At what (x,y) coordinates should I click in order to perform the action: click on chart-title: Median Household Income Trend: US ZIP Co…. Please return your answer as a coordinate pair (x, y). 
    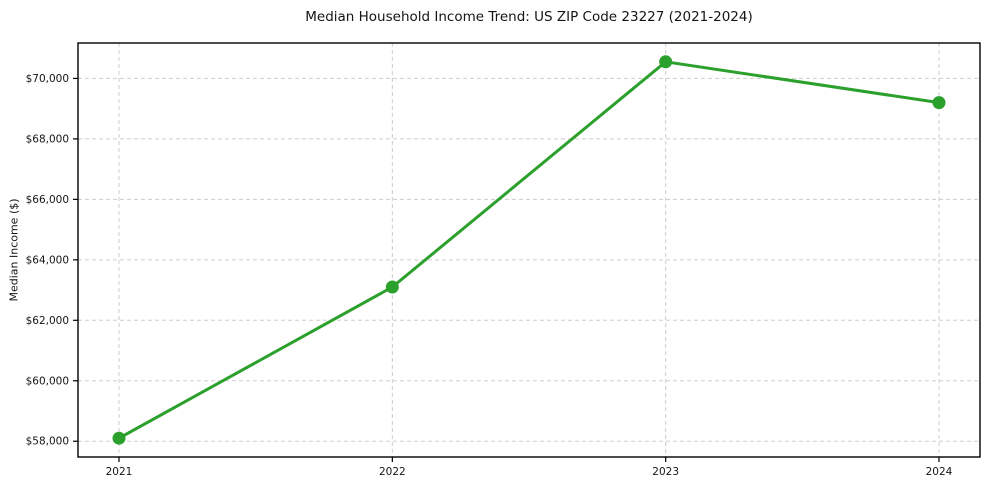
    Looking at the image, I should click on (529, 17).